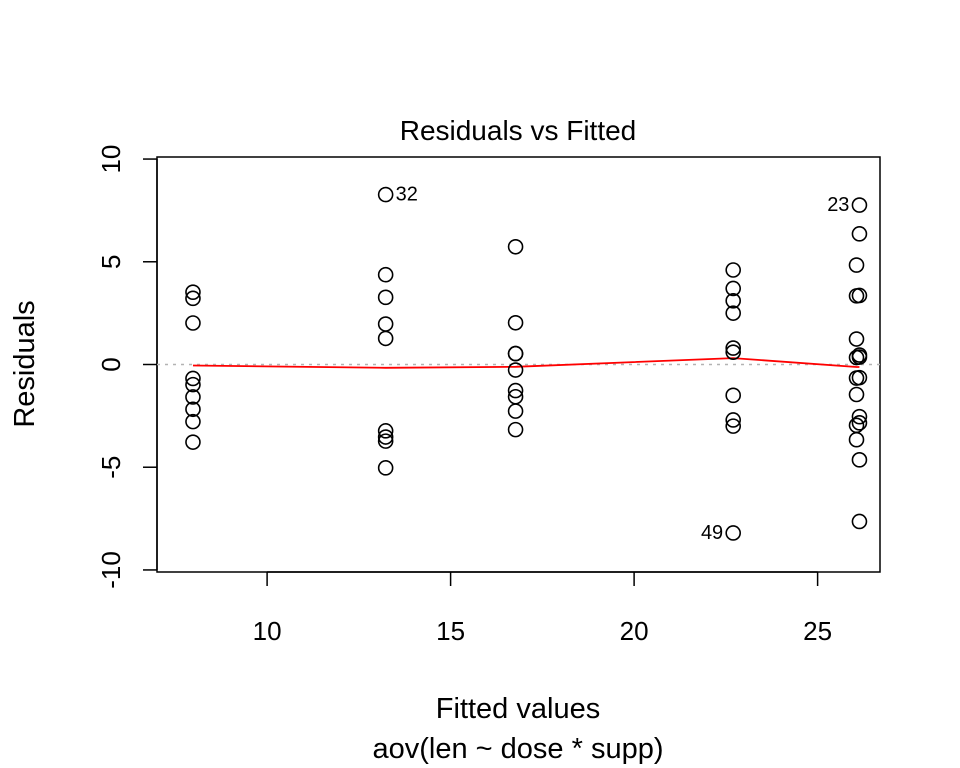 The height and width of the screenshot is (768, 960). I want to click on y-tick-label: -10, so click(111, 570).